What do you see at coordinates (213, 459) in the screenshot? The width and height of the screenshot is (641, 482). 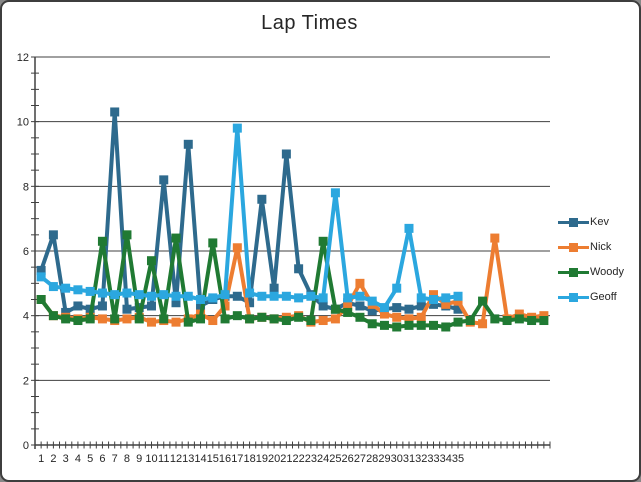 I see `x-tick-label-15: 15` at bounding box center [213, 459].